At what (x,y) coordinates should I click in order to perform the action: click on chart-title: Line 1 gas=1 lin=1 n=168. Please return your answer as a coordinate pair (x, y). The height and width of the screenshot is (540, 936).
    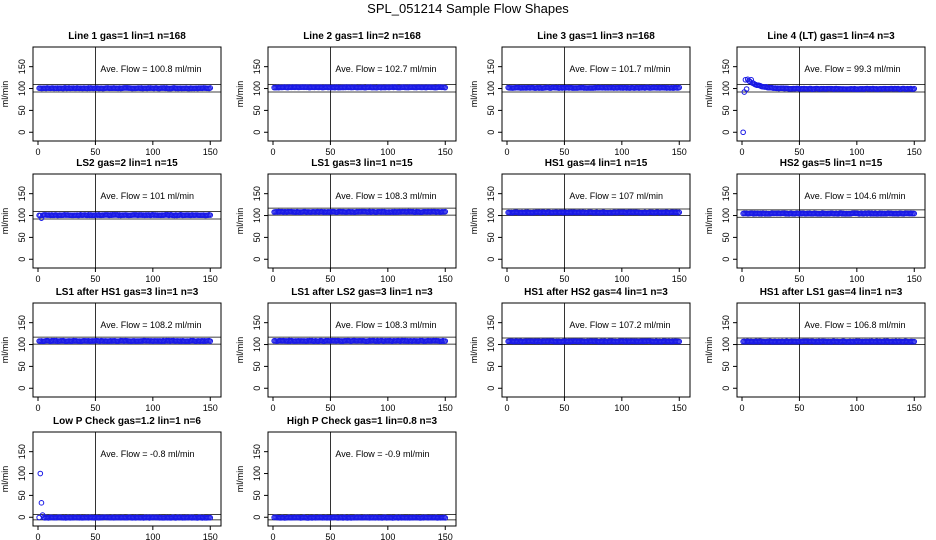
    Looking at the image, I should click on (127, 36).